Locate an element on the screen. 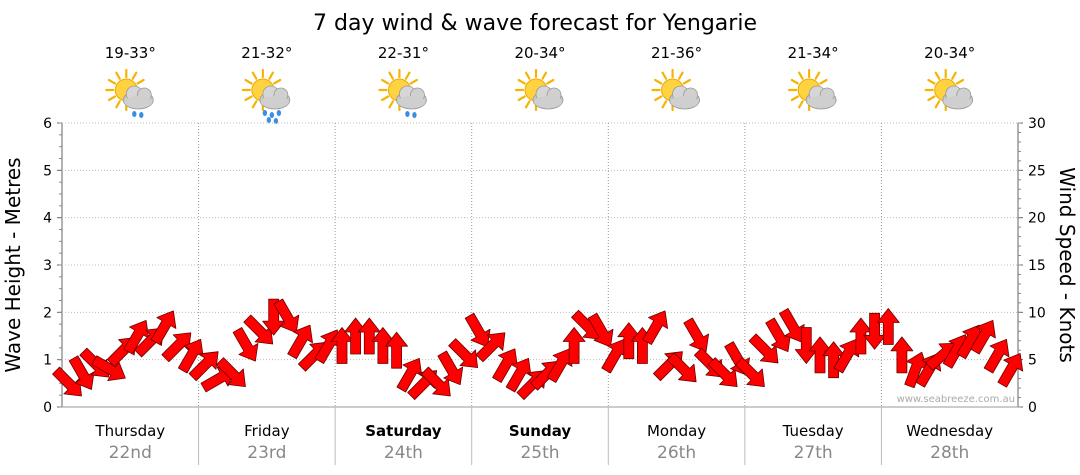 This screenshot has height=475, width=1080. credit-label: www.seabreeze.com.au is located at coordinates (956, 399).